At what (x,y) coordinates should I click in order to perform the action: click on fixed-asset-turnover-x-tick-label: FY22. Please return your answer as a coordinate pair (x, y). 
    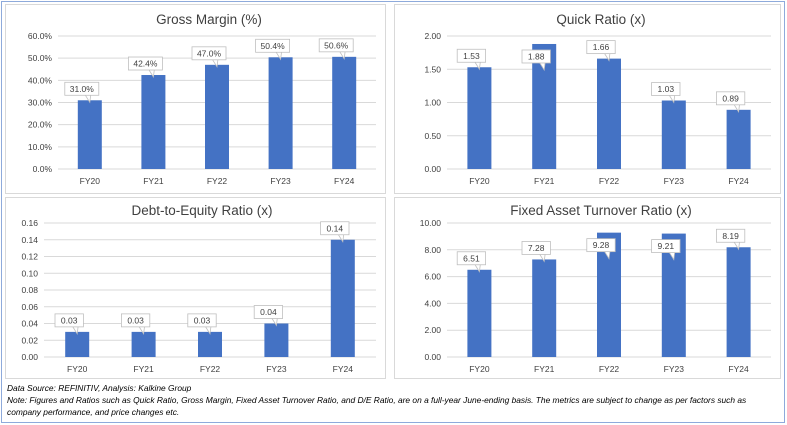
    Looking at the image, I should click on (609, 369).